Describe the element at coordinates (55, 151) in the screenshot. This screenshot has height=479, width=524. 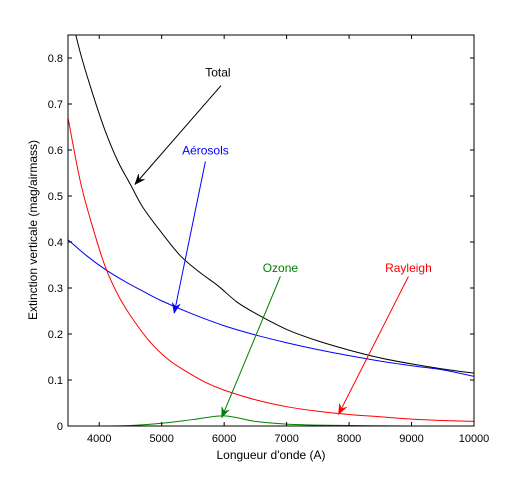
I see `y-tick-label: 0.6` at that location.